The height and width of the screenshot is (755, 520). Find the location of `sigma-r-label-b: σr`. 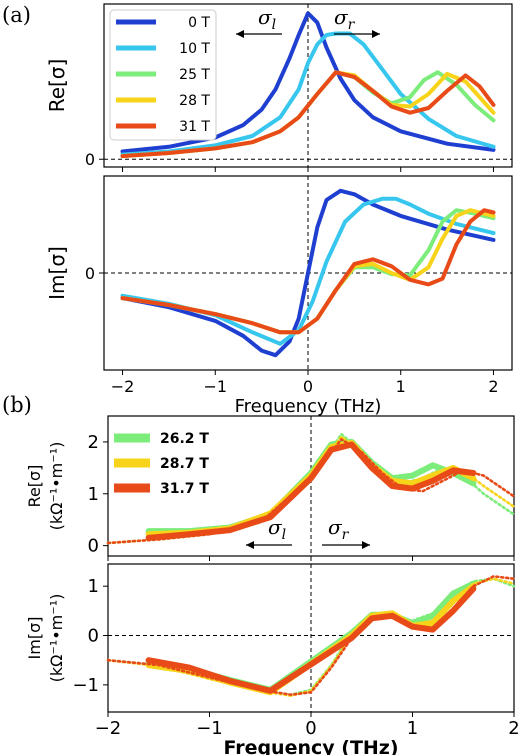

sigma-r-label-b: σr is located at coordinates (339, 529).